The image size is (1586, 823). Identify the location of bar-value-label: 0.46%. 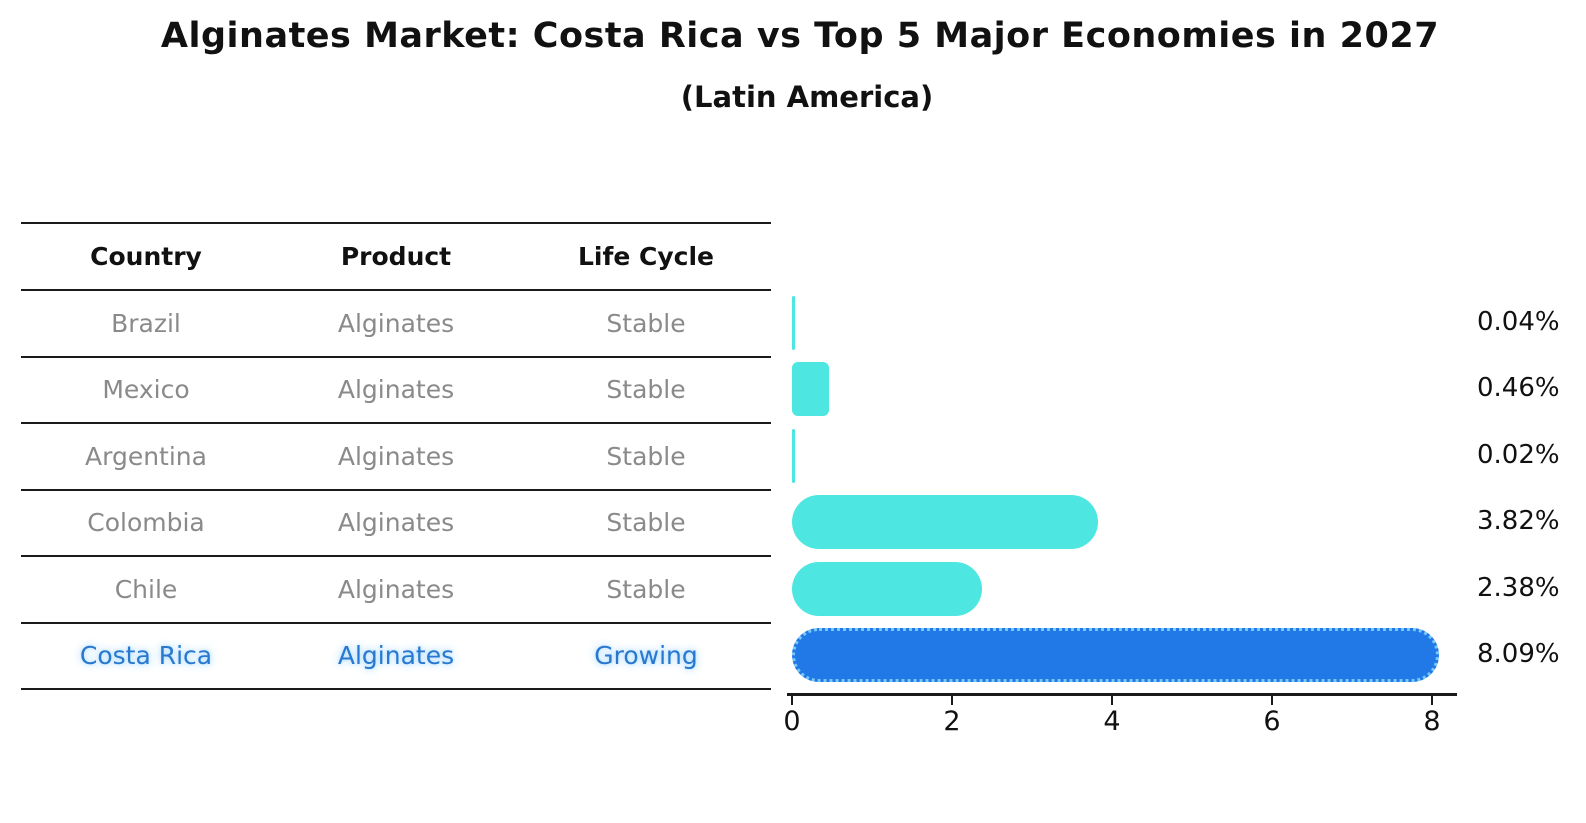
(1518, 388).